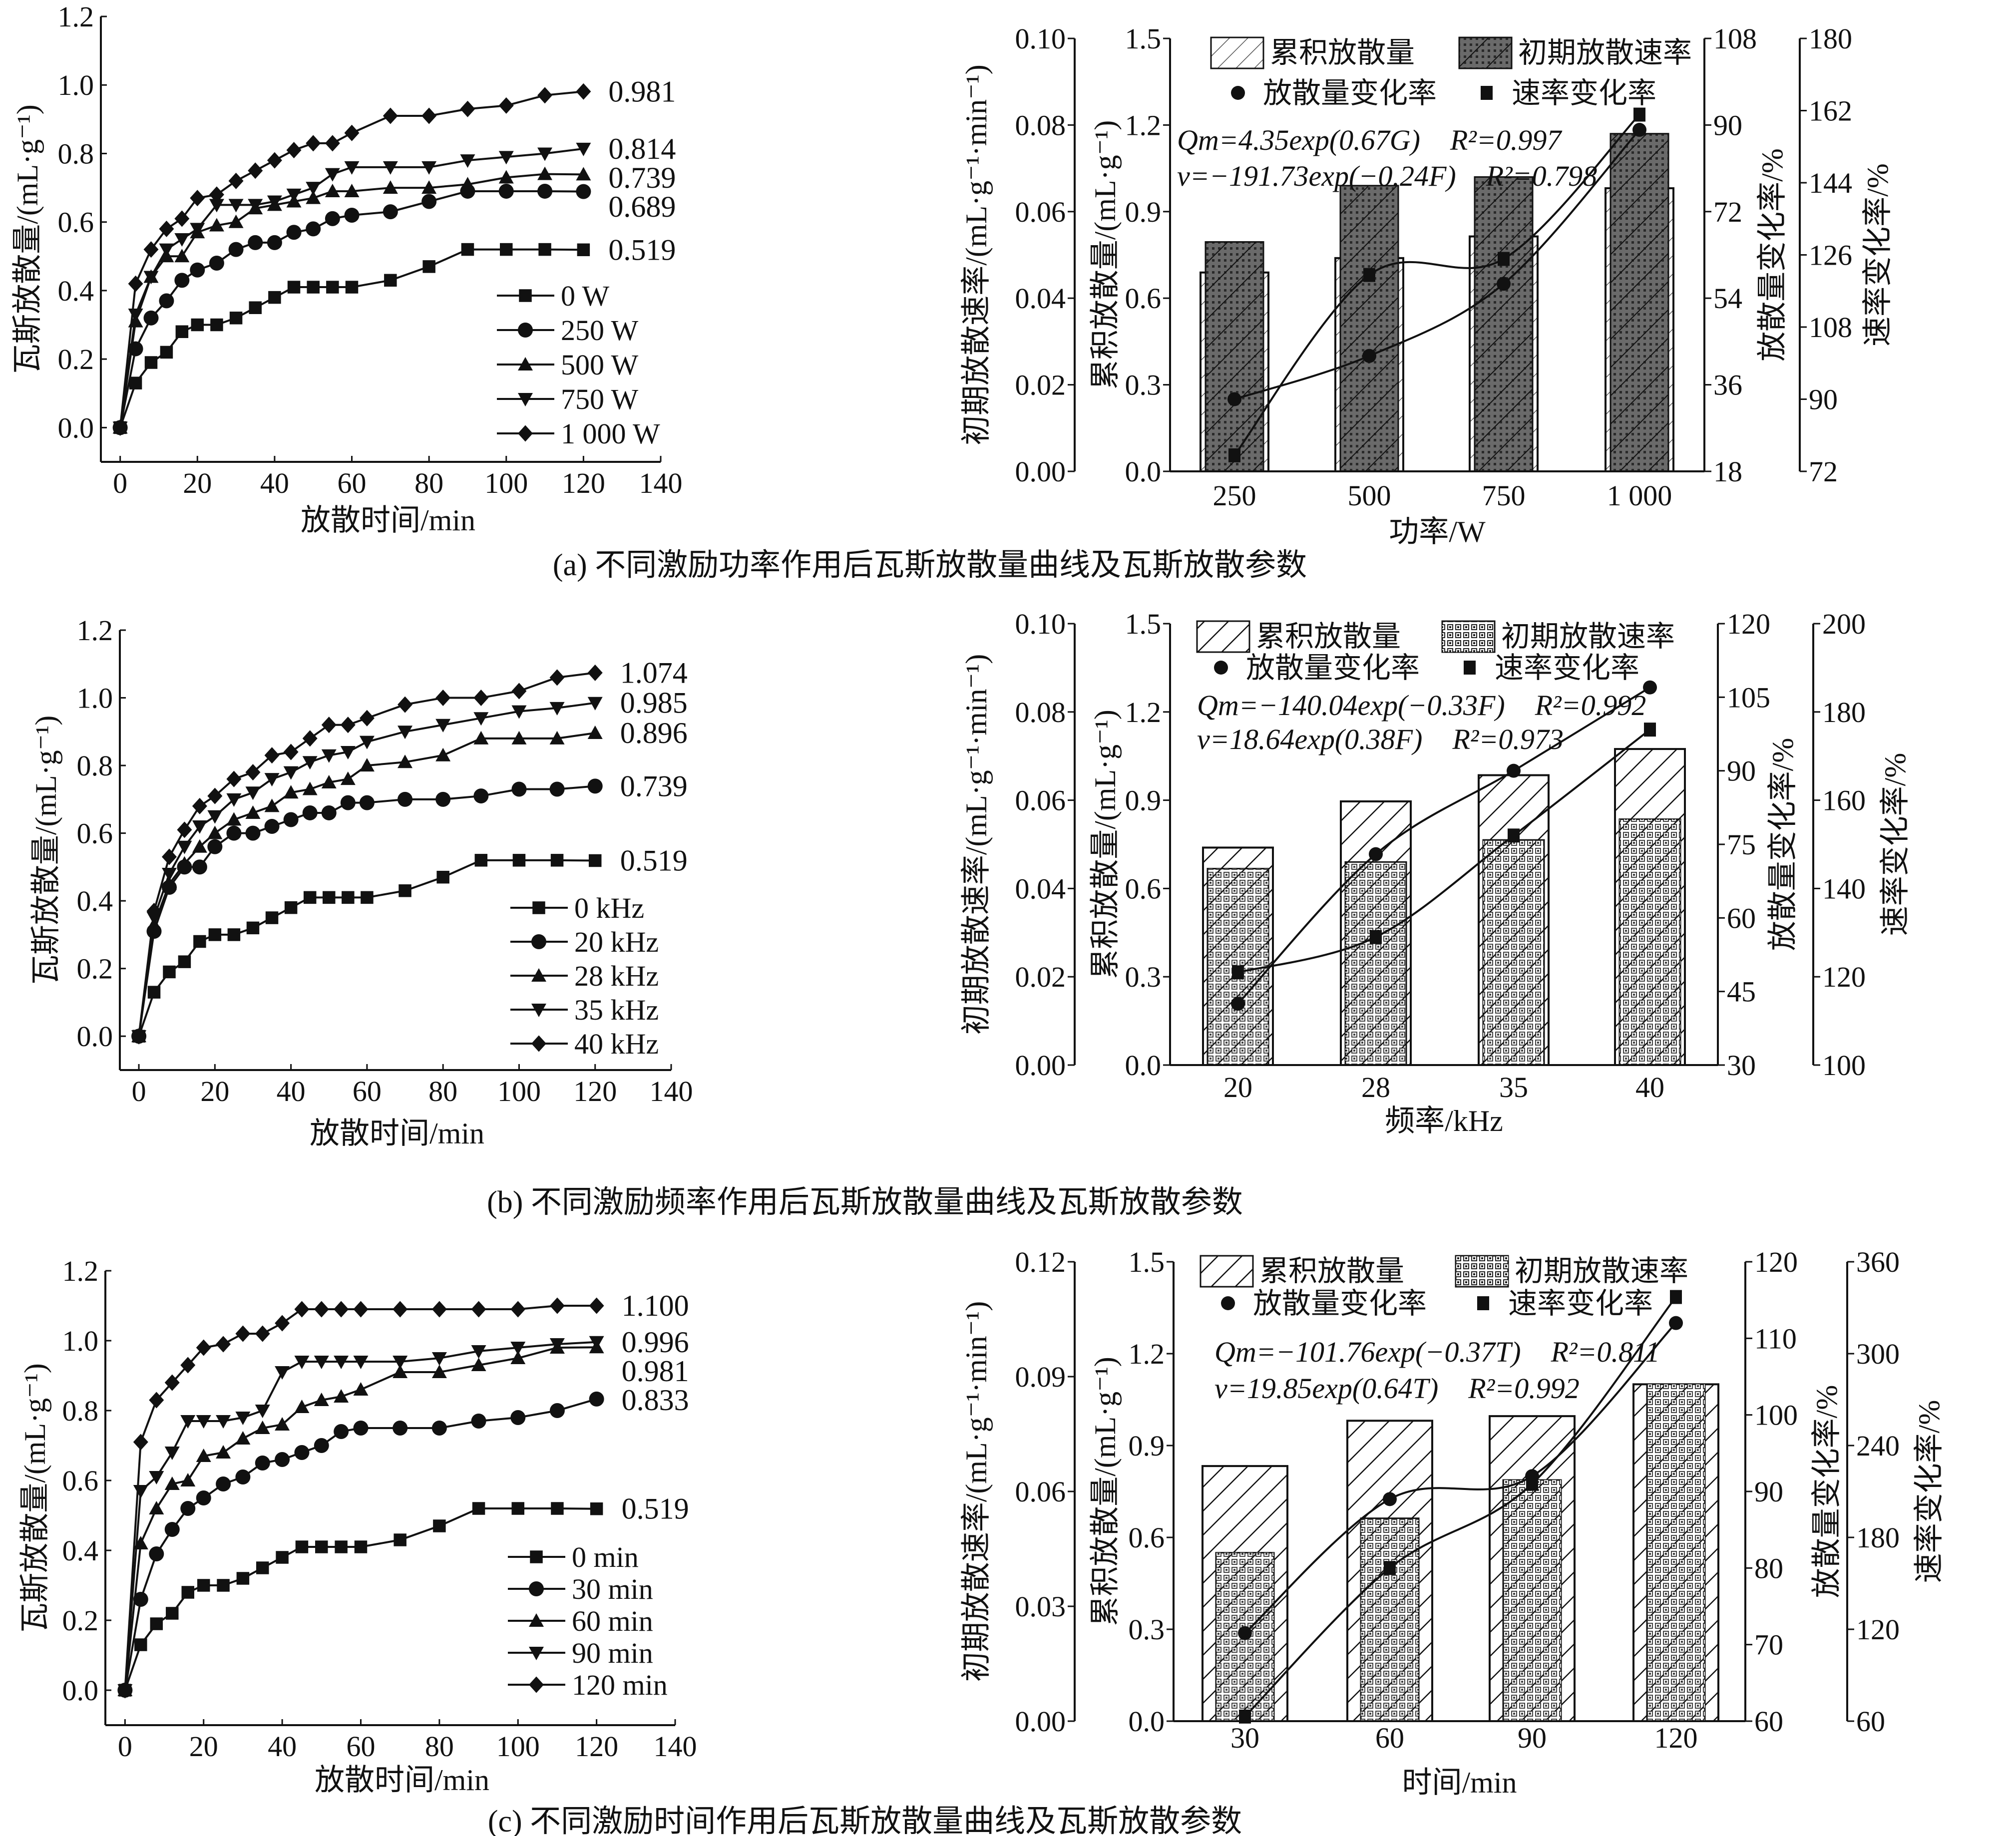 This screenshot has height=1836, width=2016. Describe the element at coordinates (1040, 125) in the screenshot. I see `y-tick-label: 0.08` at that location.